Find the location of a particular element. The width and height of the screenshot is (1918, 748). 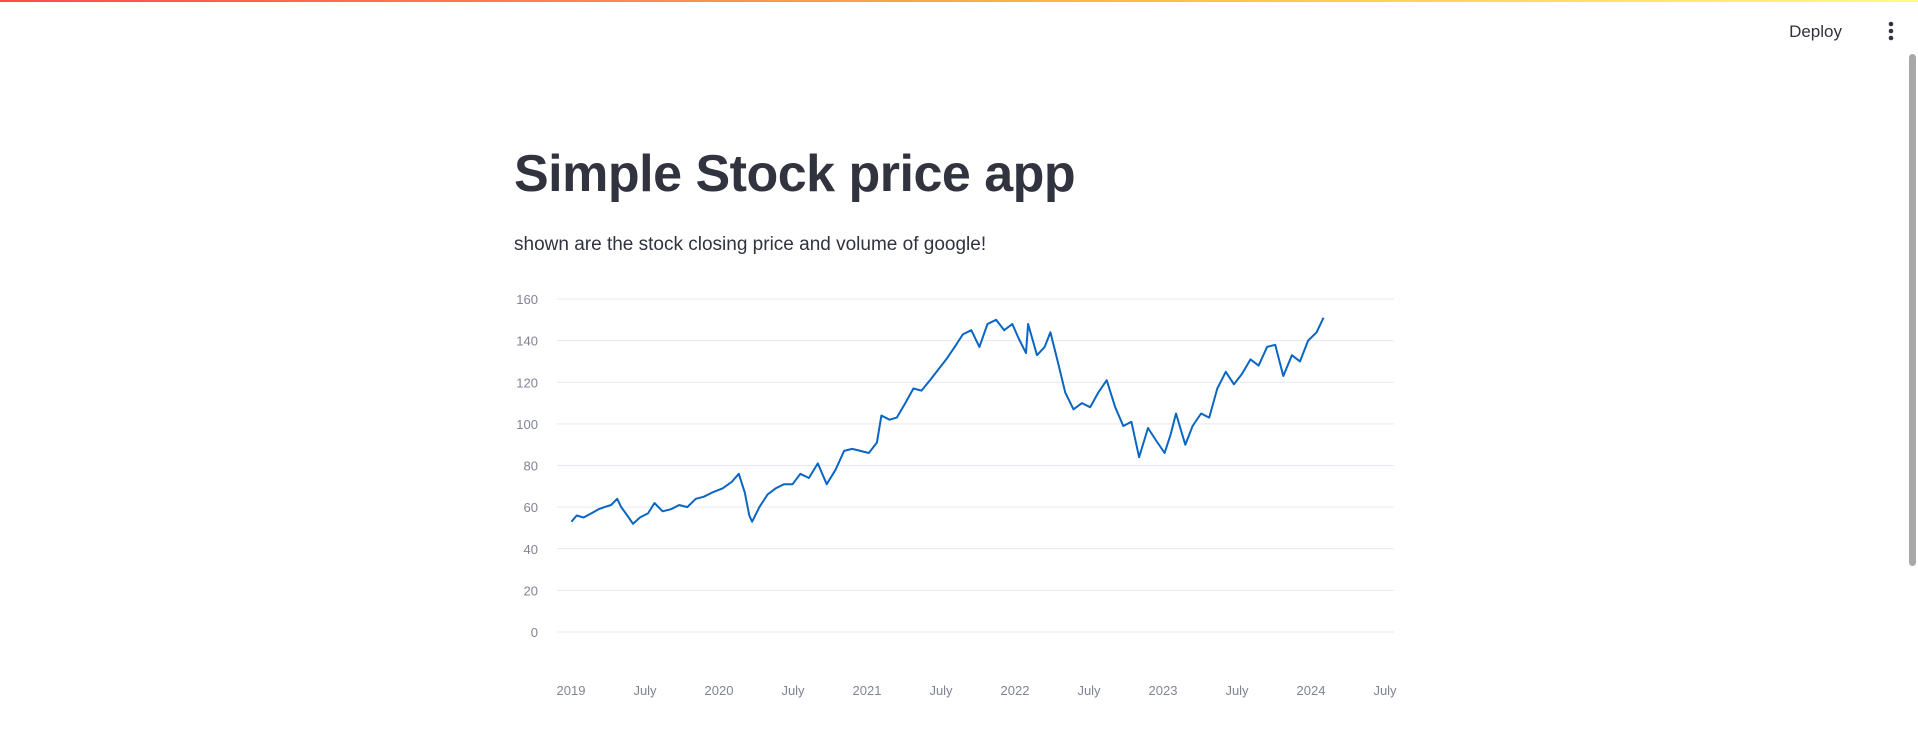

main-menu-button is located at coordinates (1891, 31).